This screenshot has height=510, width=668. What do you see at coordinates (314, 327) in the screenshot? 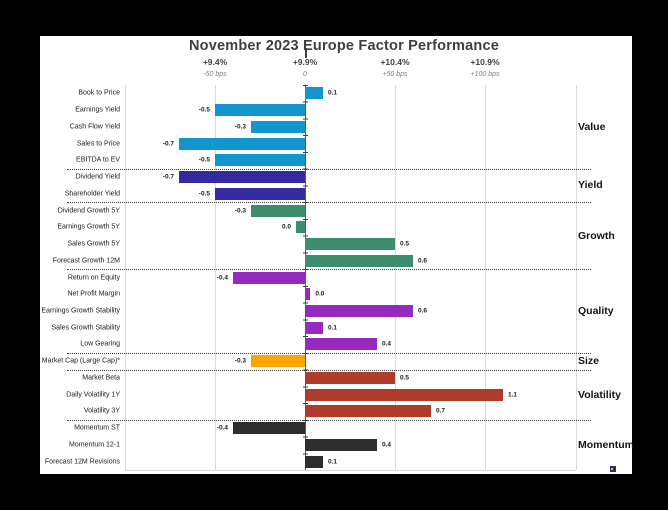
I see `bar-sales-growth-stability` at bounding box center [314, 327].